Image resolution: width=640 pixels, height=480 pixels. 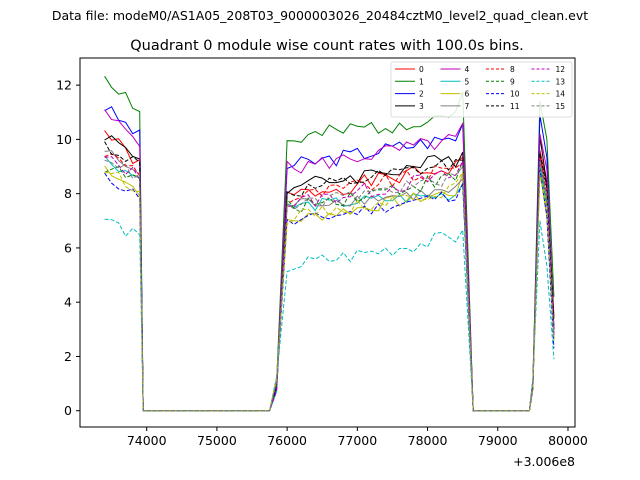 I want to click on x-tick-label: 79000, so click(x=498, y=440).